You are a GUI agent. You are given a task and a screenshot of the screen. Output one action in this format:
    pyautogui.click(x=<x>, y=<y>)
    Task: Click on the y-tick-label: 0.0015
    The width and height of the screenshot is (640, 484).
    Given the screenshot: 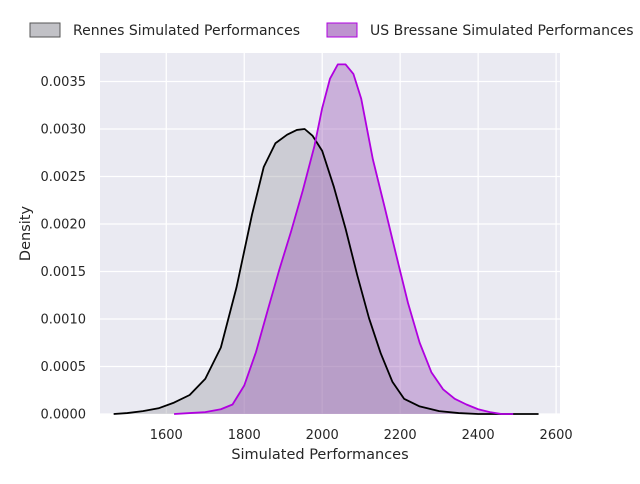 What is the action you would take?
    pyautogui.click(x=64, y=272)
    